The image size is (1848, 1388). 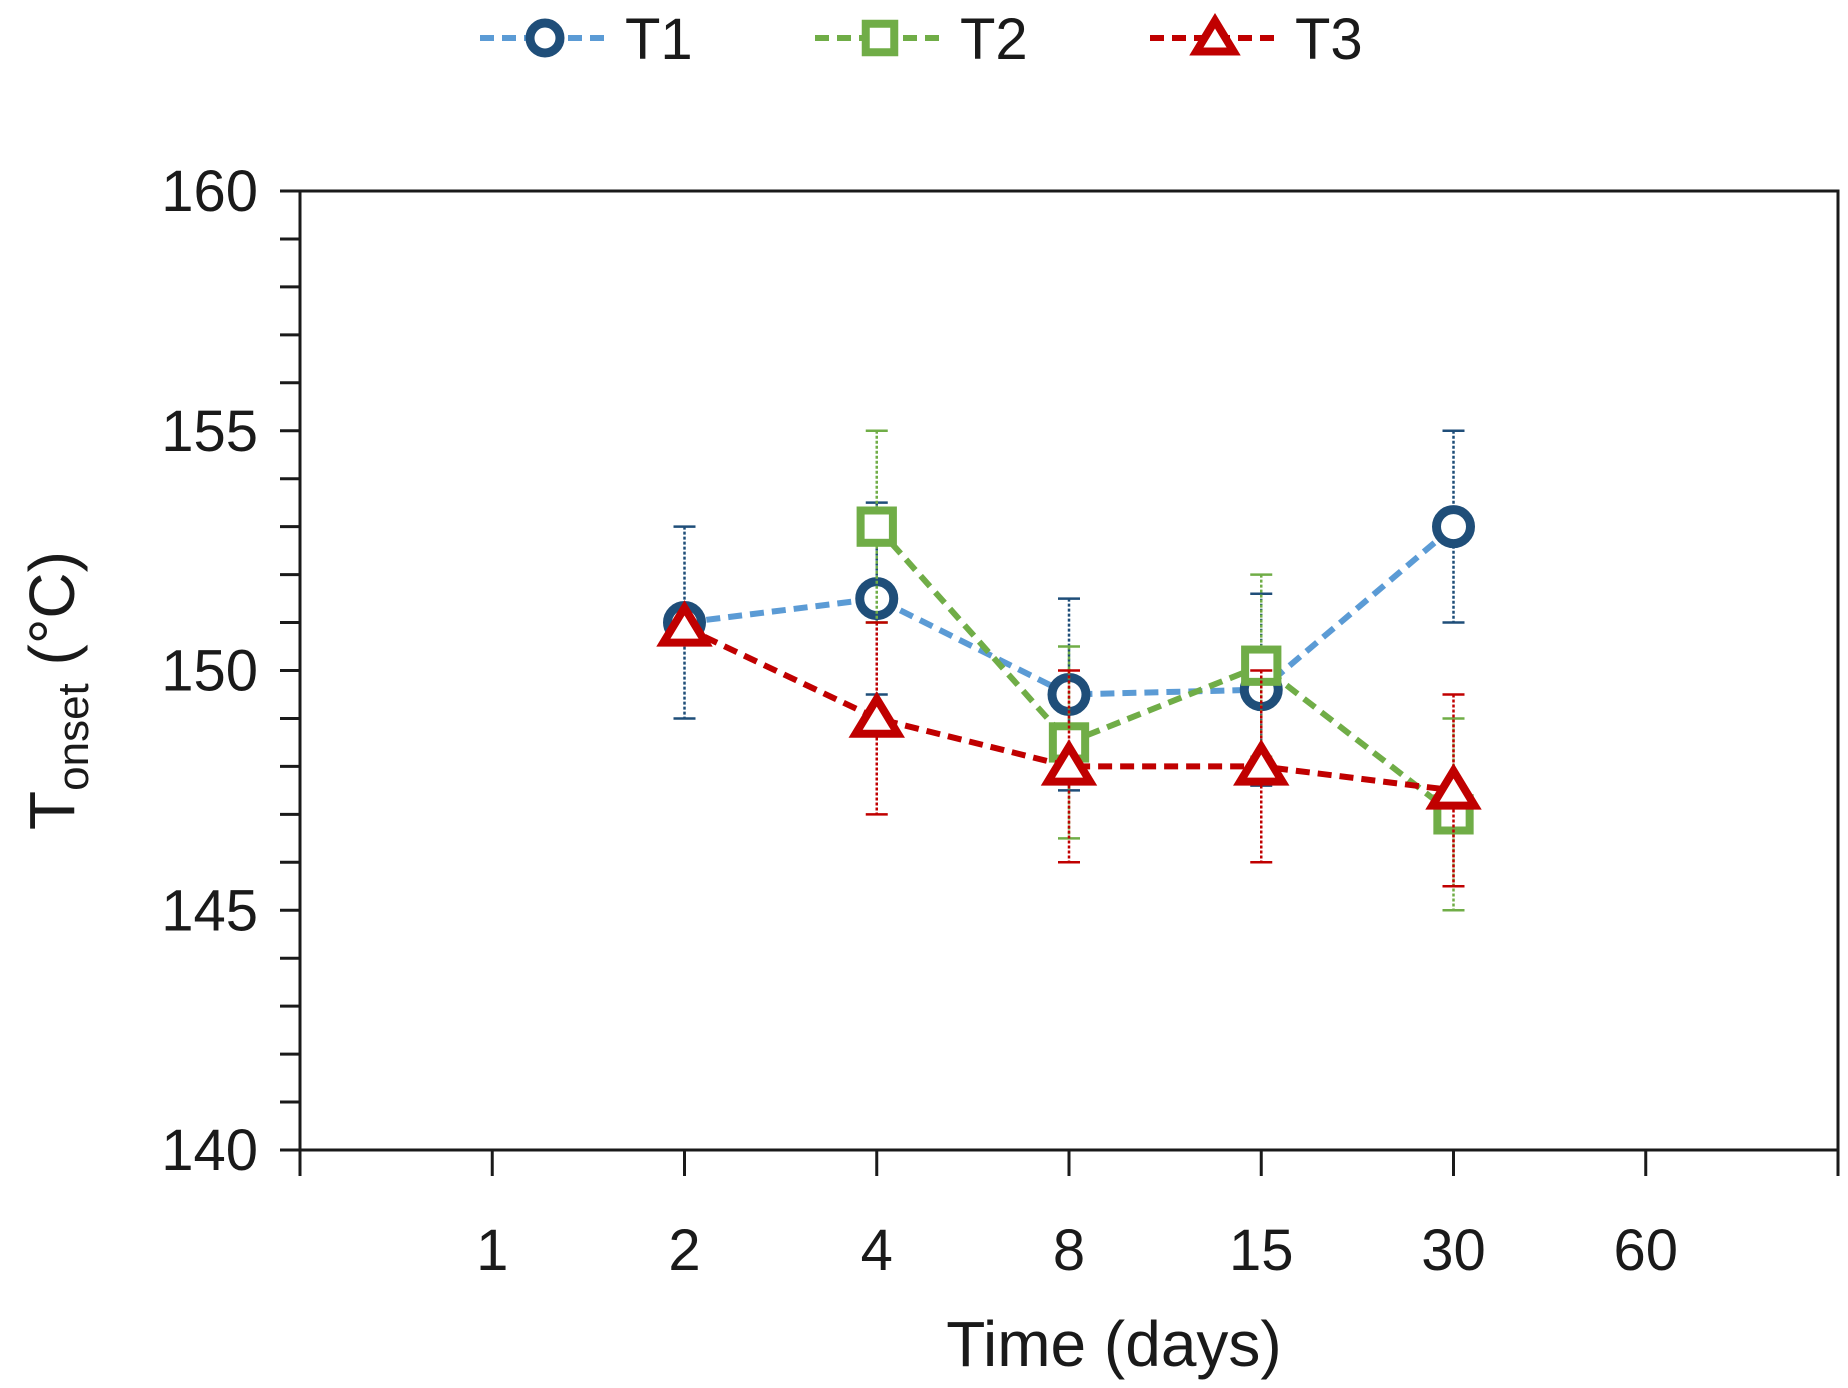 What do you see at coordinates (492, 1250) in the screenshot?
I see `x-tick-label: 1` at bounding box center [492, 1250].